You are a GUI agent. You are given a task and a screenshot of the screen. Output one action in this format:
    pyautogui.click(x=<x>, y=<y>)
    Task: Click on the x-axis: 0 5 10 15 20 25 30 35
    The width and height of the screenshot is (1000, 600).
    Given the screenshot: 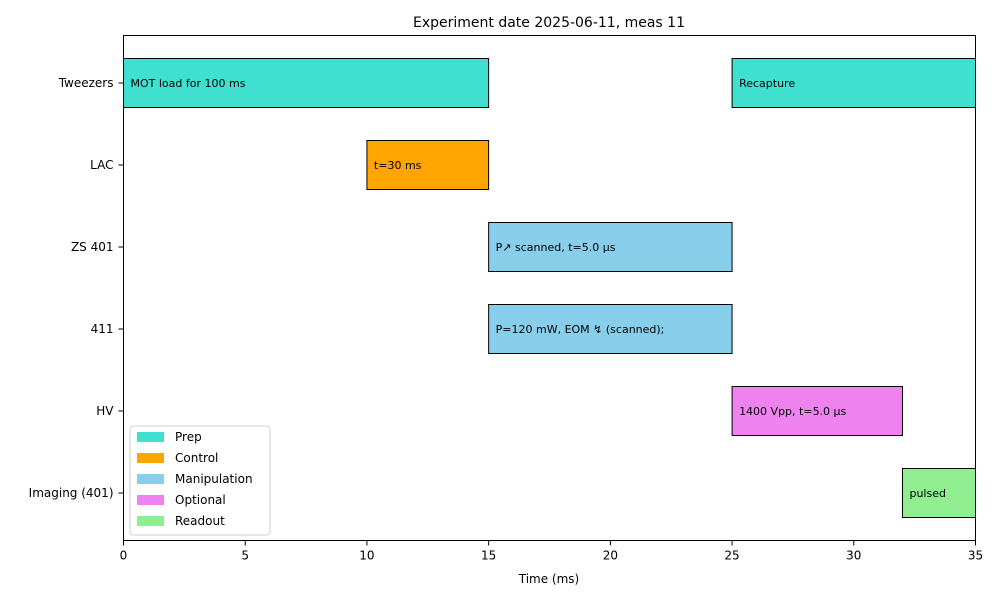 What is the action you would take?
    pyautogui.click(x=551, y=551)
    